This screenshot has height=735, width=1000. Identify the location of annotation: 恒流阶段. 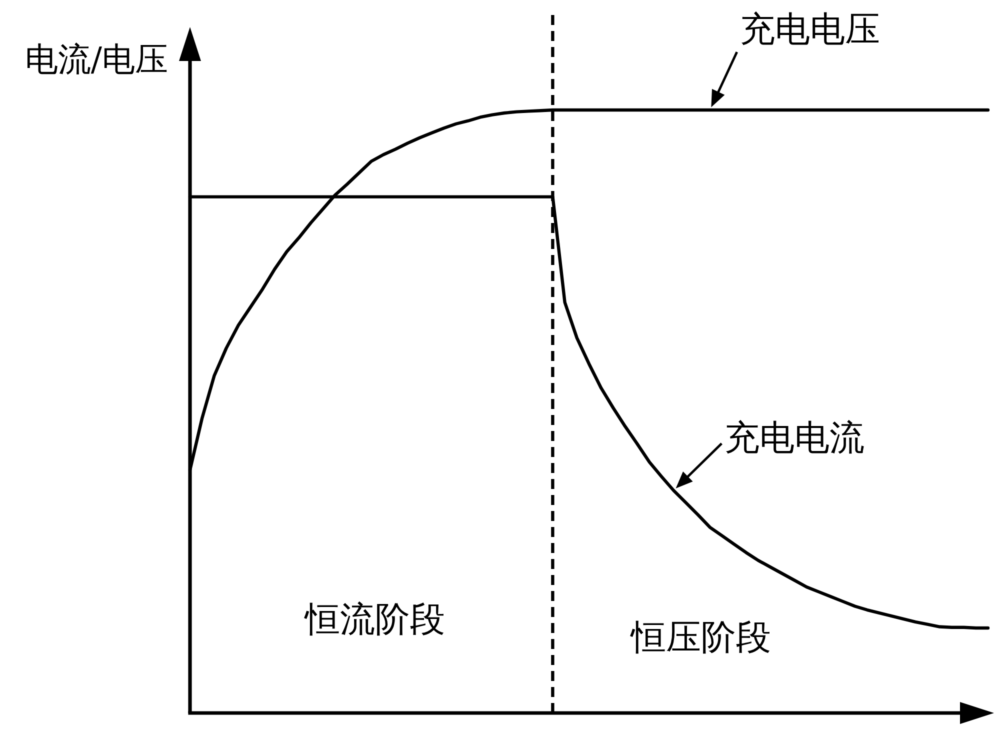
(375, 620).